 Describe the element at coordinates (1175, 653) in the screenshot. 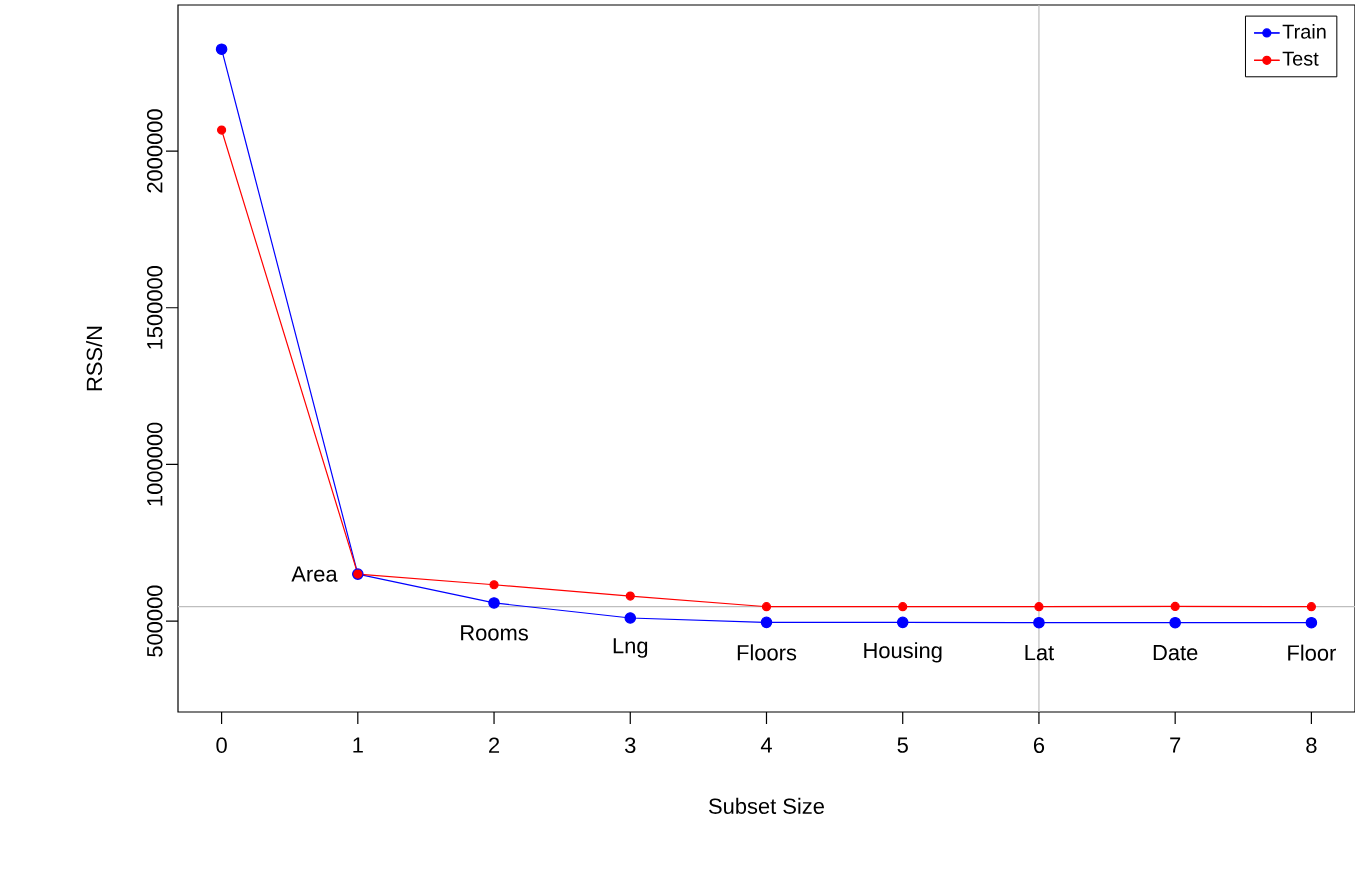

I see `annotation: Date` at that location.